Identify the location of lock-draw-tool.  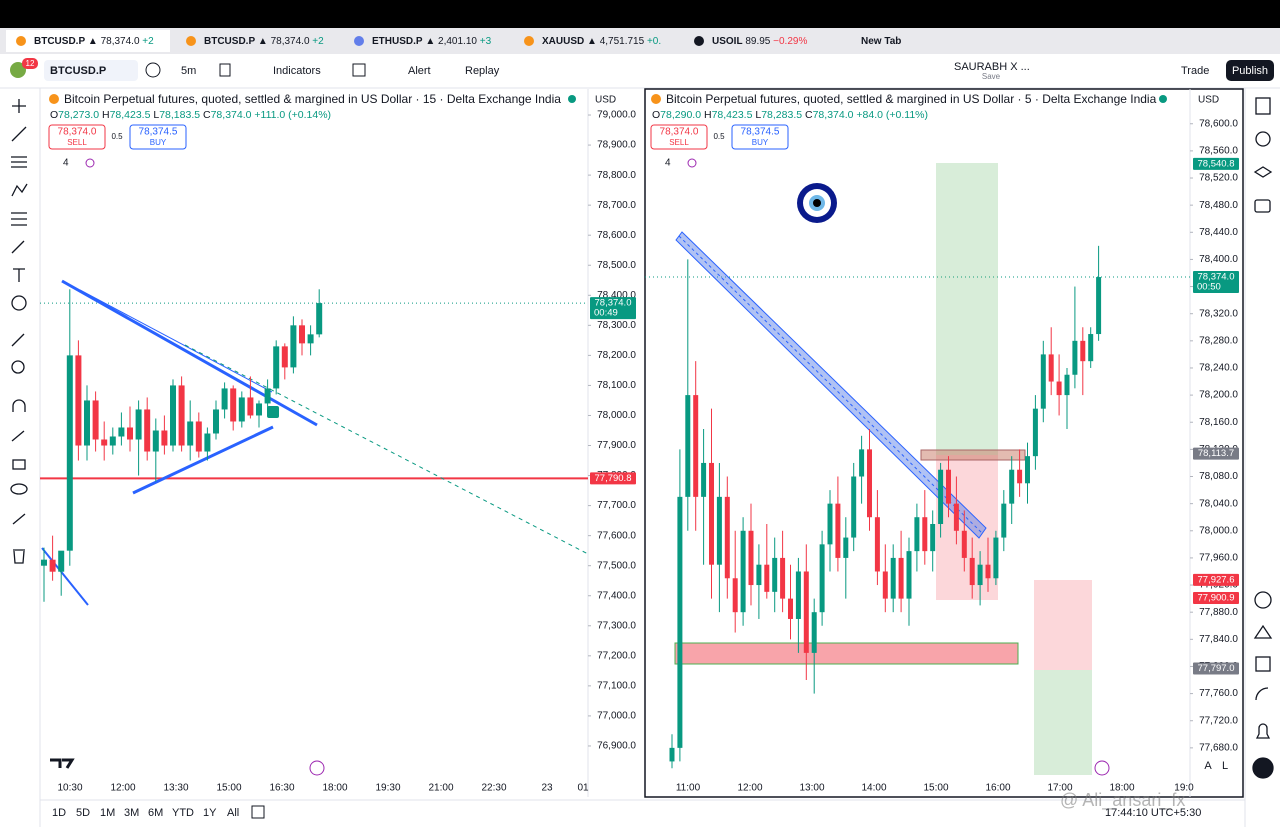
(18, 436).